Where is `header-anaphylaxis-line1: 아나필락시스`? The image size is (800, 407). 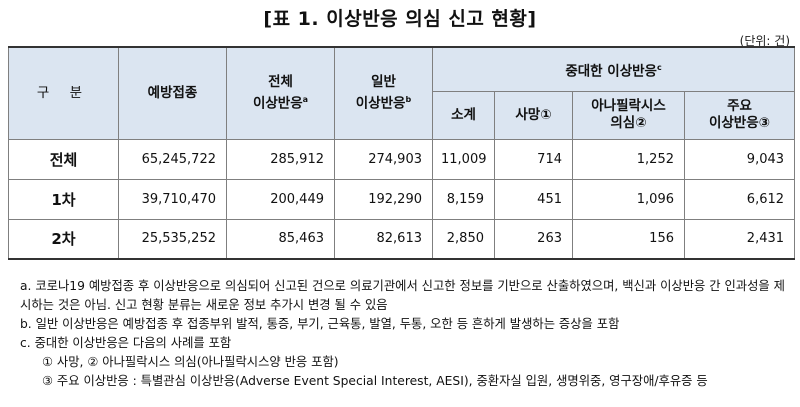 header-anaphylaxis-line1: 아나필락시스 is located at coordinates (628, 106).